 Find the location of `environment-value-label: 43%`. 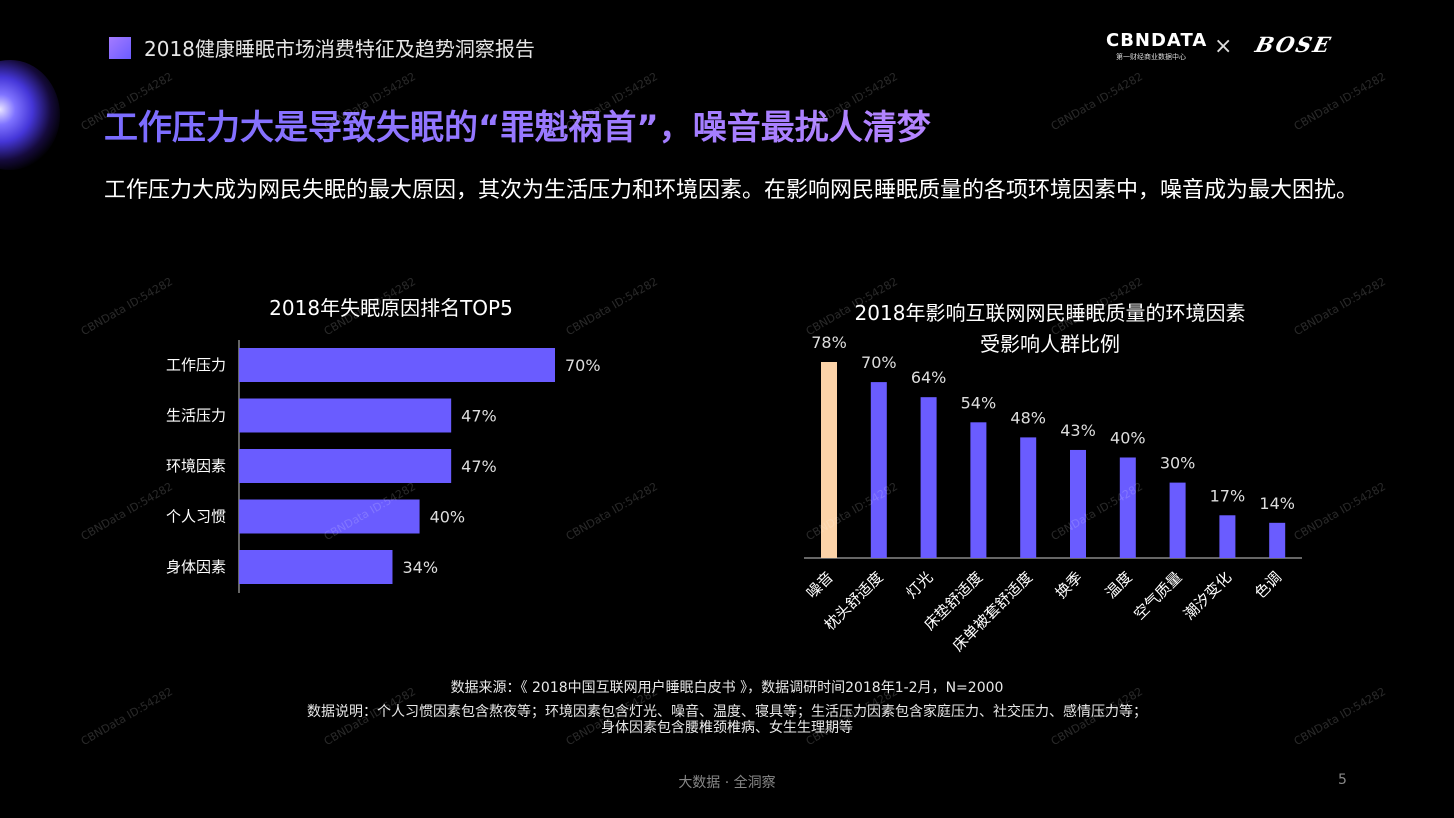

environment-value-label: 43% is located at coordinates (1078, 430).